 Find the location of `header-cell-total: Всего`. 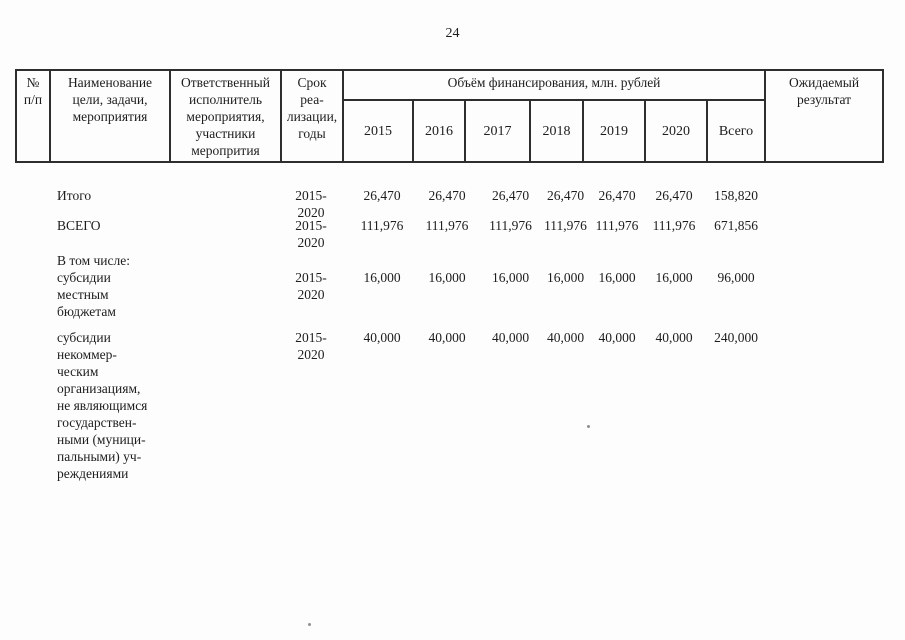

header-cell-total: Всего is located at coordinates (736, 131).